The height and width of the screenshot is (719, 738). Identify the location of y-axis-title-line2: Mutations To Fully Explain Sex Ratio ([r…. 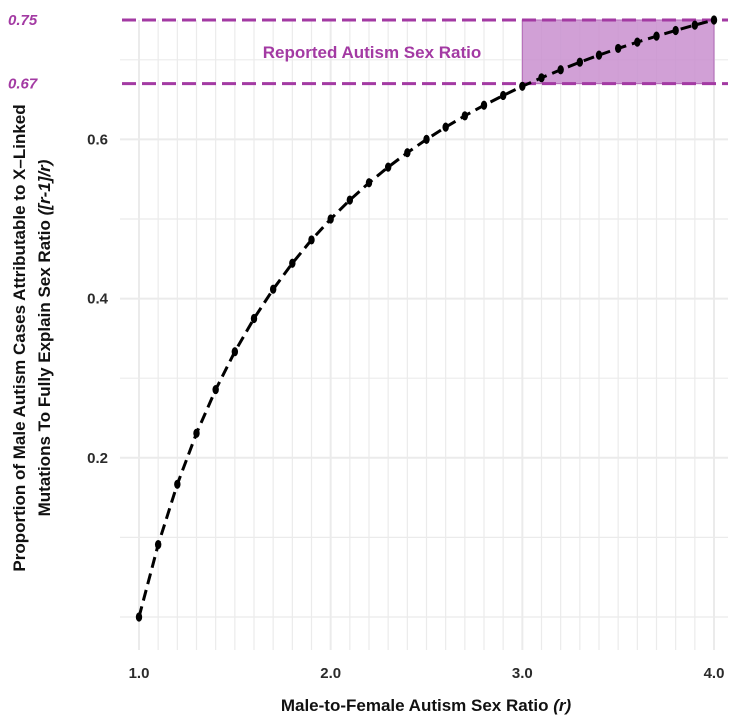
(44, 337).